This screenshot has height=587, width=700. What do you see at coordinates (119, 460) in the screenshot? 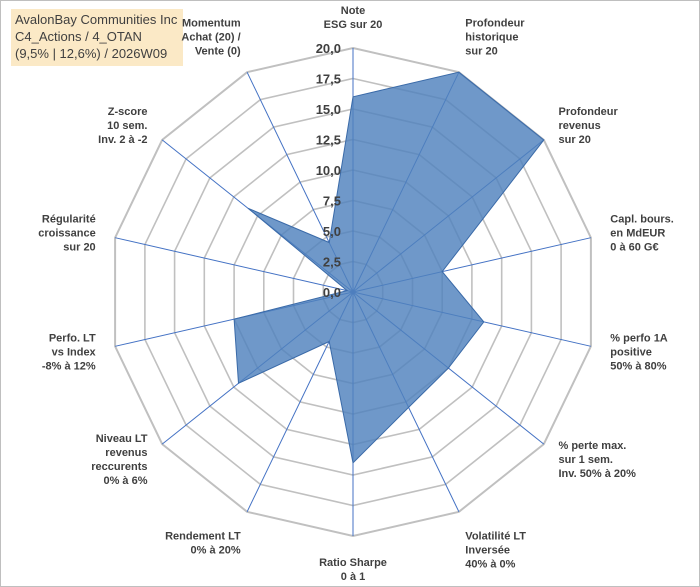
I see `axis-label: Niveau LT revenus reccurents 0% à 6%` at bounding box center [119, 460].